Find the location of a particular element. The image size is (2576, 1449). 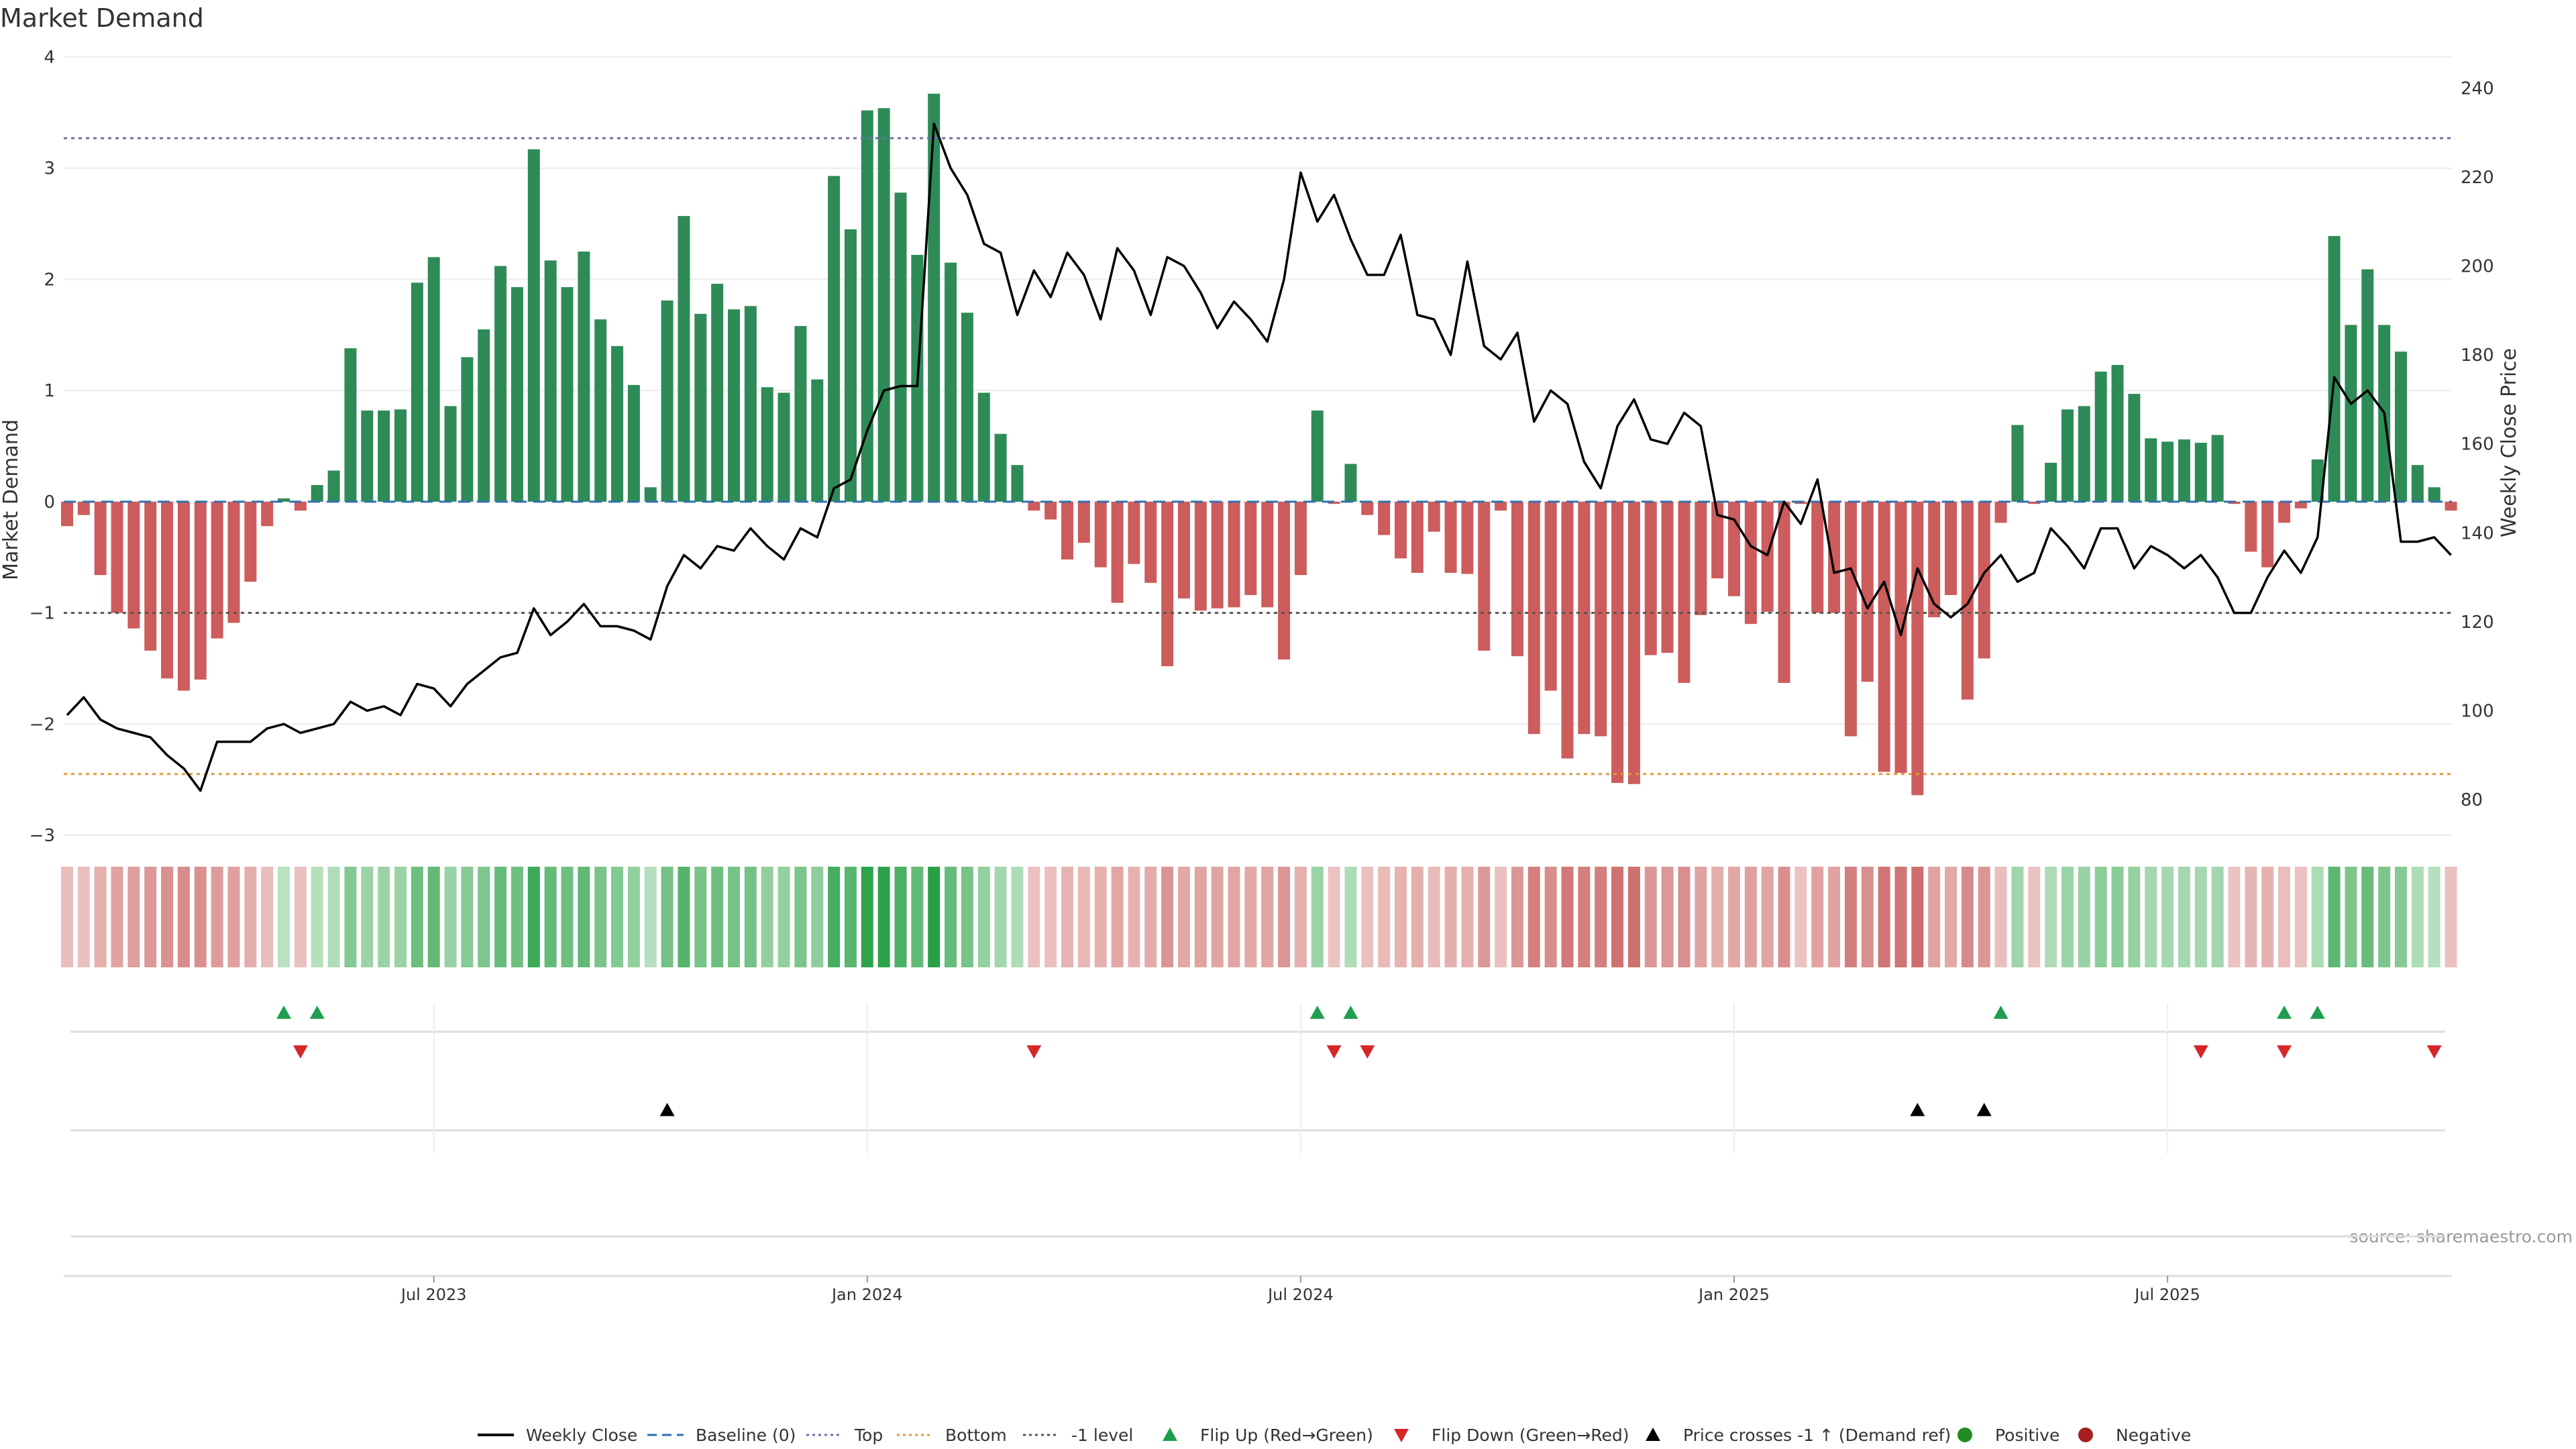

legend-item-8: Positive is located at coordinates (2008, 1435).